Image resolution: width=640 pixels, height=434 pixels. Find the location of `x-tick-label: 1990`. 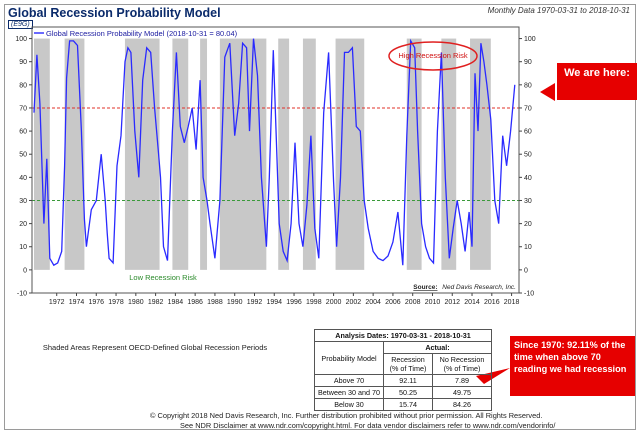

x-tick-label: 1990 is located at coordinates (235, 302).